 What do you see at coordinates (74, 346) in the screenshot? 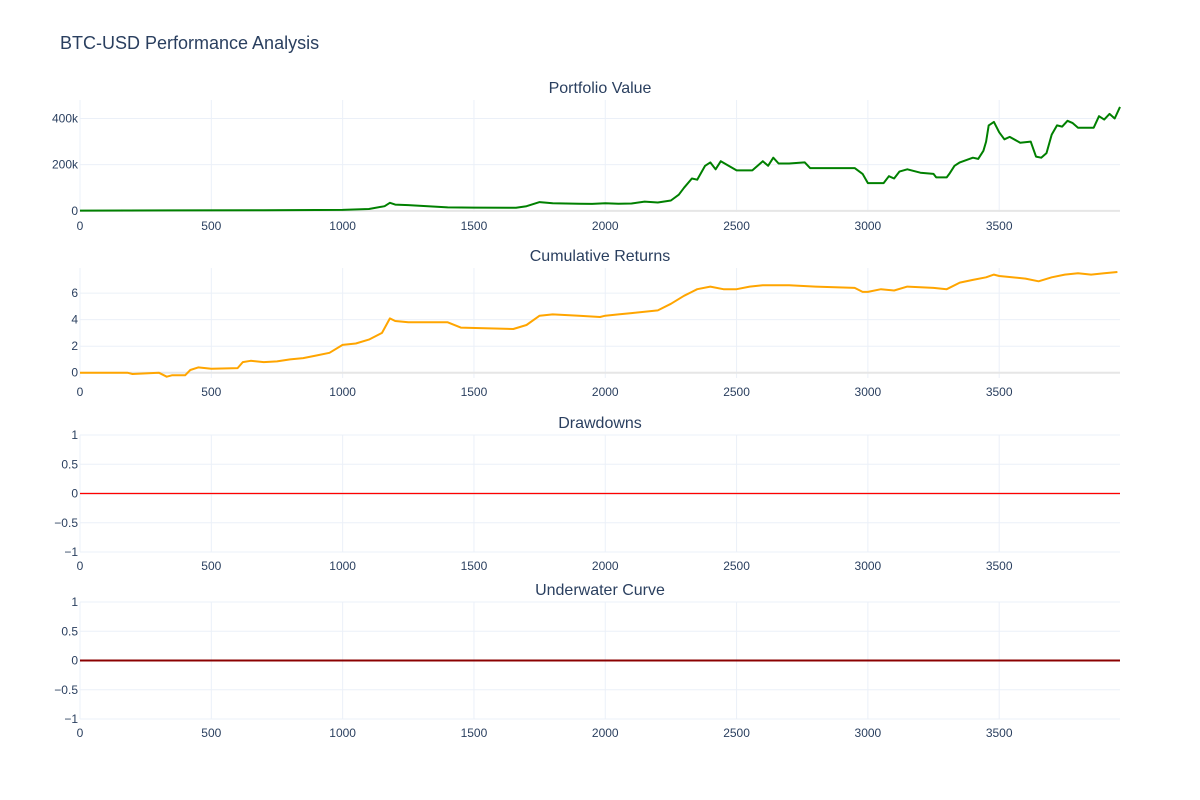
I see `y-tick-label: 2` at bounding box center [74, 346].